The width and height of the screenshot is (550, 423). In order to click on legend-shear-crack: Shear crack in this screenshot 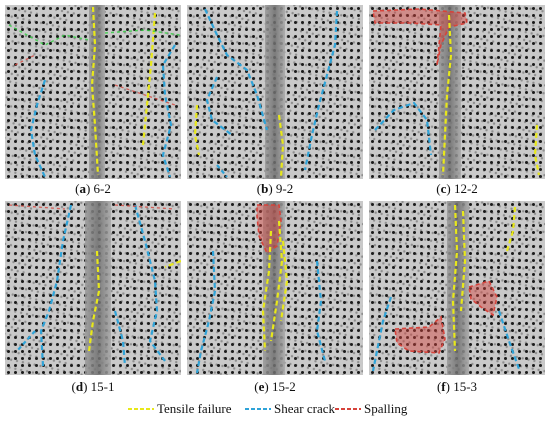, I will do `click(290, 409)`.